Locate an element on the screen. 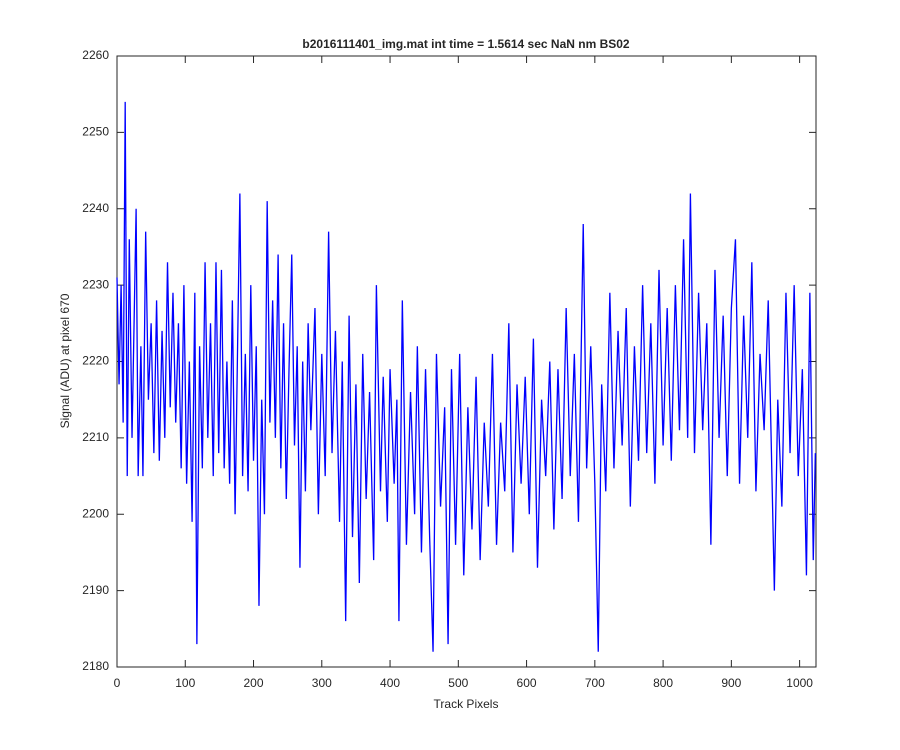 This screenshot has height=750, width=900. x-tick-label: 400 is located at coordinates (390, 683).